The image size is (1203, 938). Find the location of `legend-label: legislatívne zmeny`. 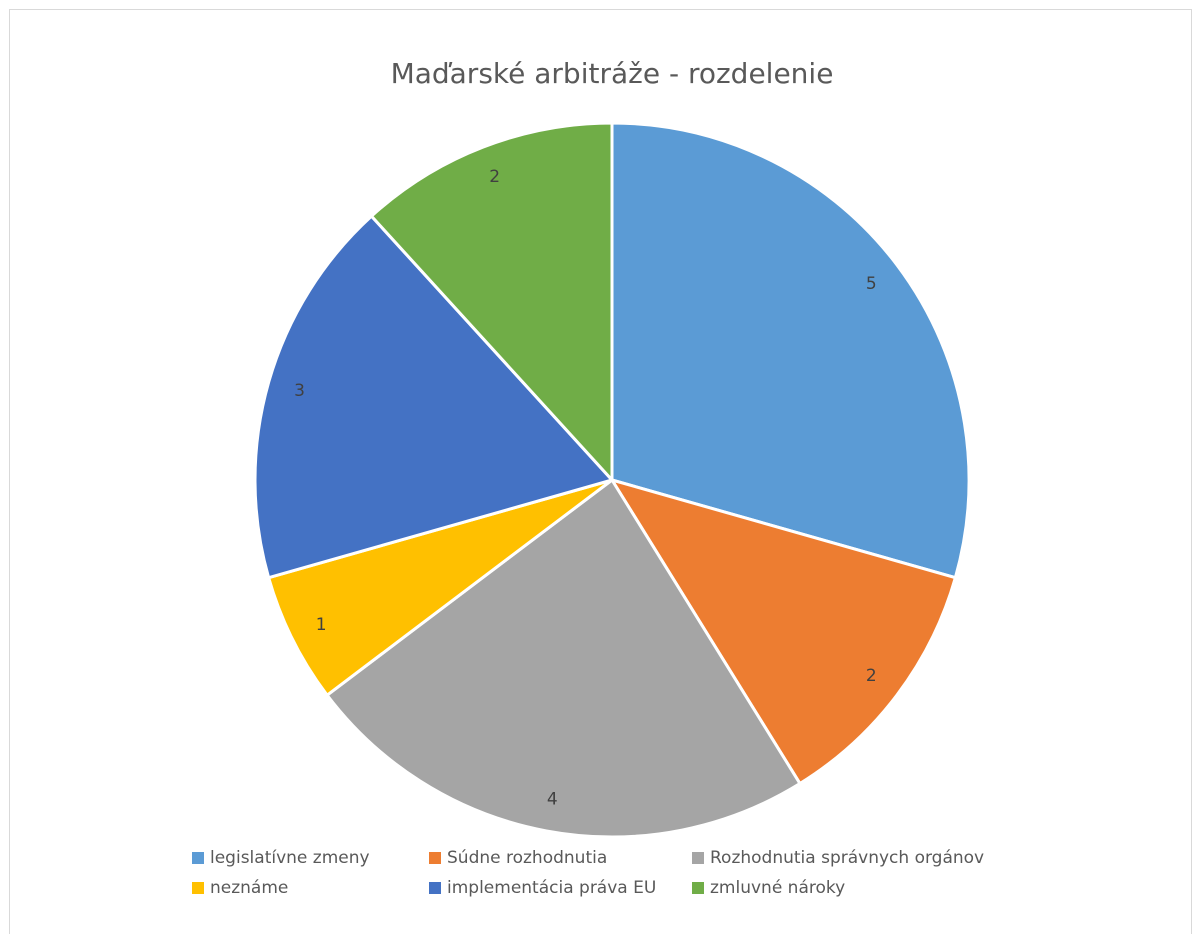

legend-label: legislatívne zmeny is located at coordinates (290, 858).